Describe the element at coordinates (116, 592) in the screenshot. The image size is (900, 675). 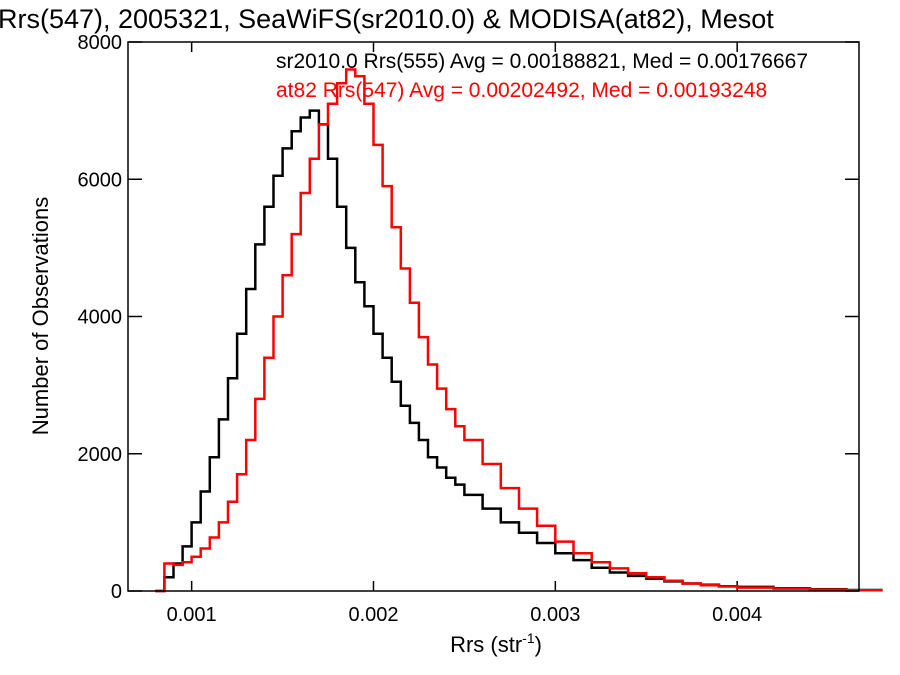
I see `y-tick-label: 0` at that location.